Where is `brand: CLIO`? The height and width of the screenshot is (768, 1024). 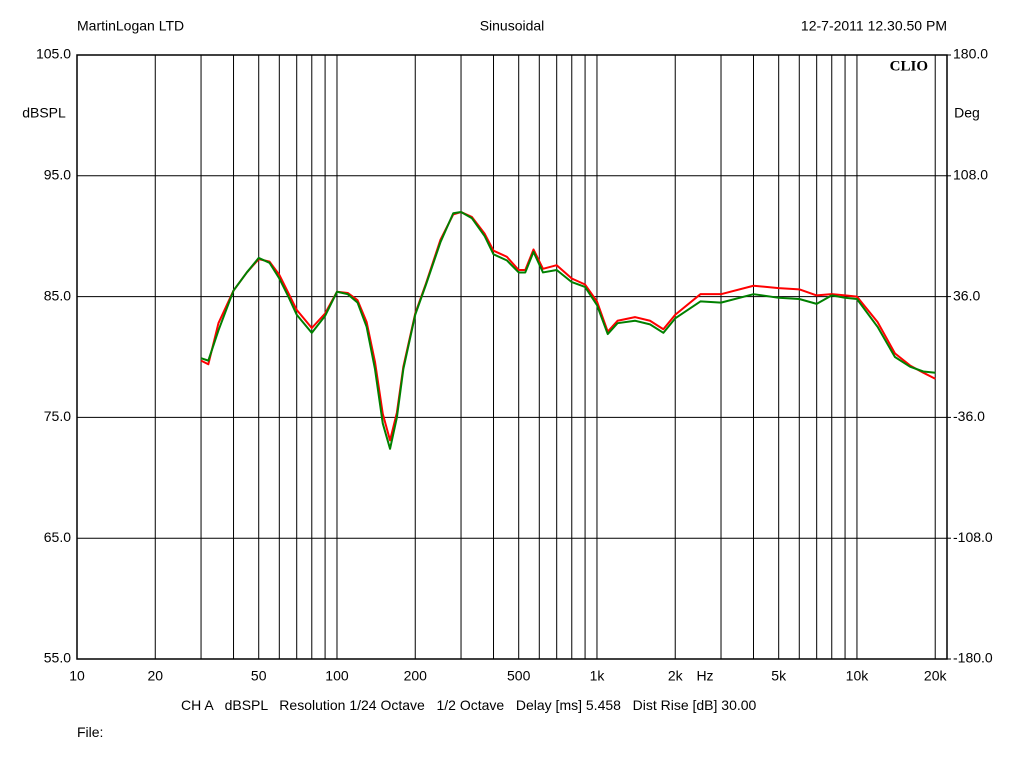 brand: CLIO is located at coordinates (909, 66).